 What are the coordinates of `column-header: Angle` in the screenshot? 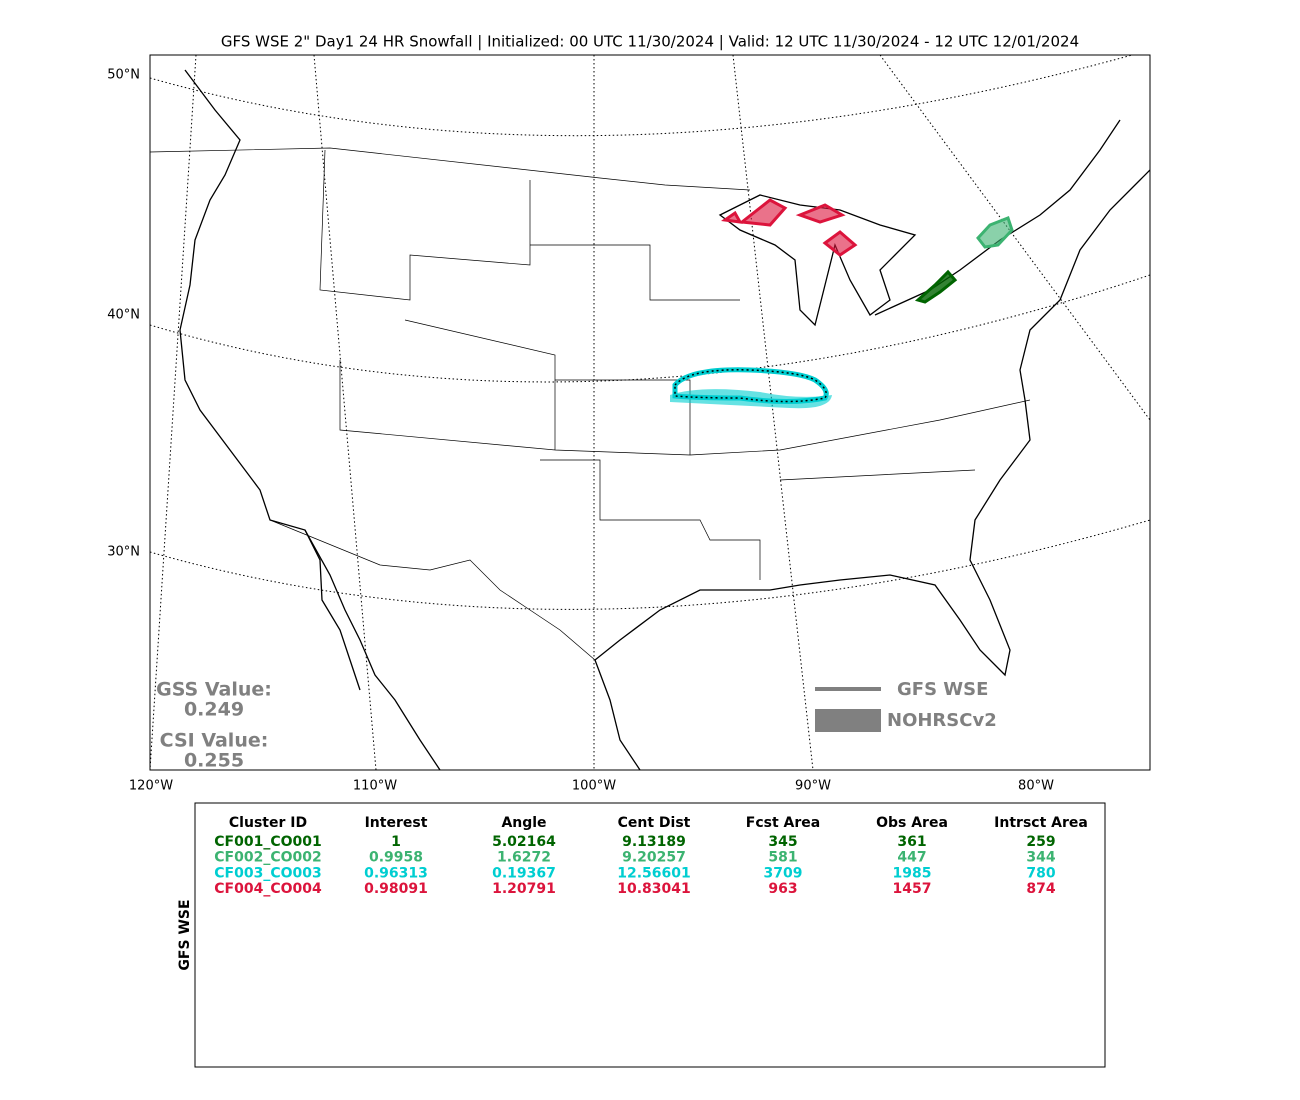 It's located at (523, 823).